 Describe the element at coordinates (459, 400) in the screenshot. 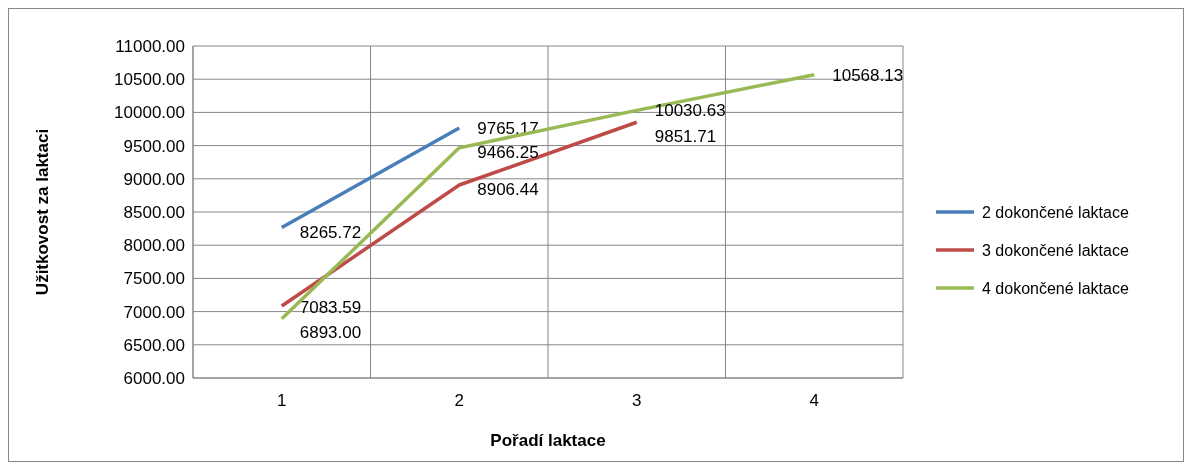

I see `x-tick-label: 2` at that location.